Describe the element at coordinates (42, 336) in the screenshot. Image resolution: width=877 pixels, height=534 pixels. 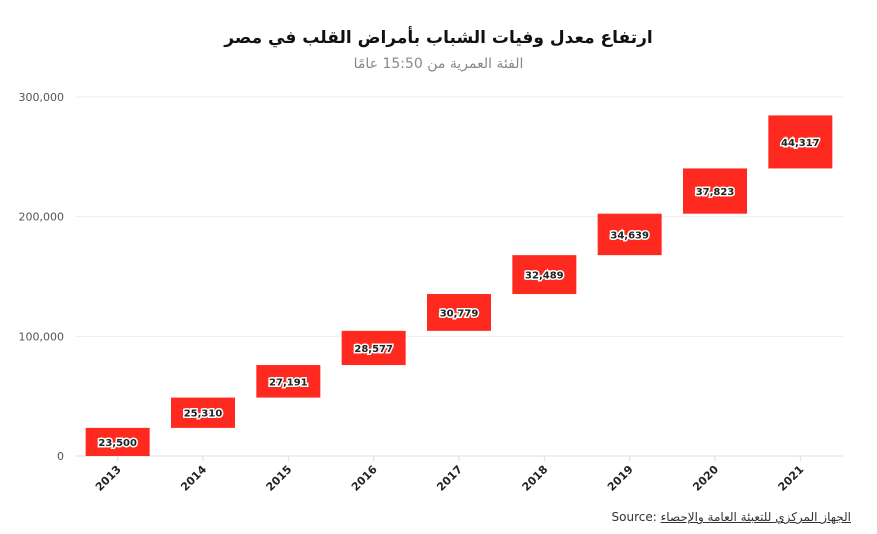
I see `y-tick-label: 100,000` at that location.